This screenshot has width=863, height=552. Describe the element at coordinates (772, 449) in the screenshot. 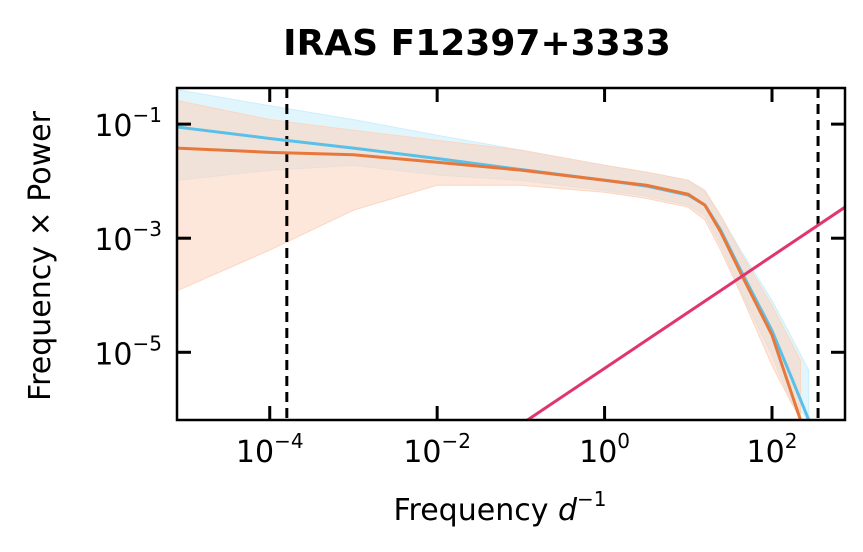

I see `x-tick-label: 10²` at that location.